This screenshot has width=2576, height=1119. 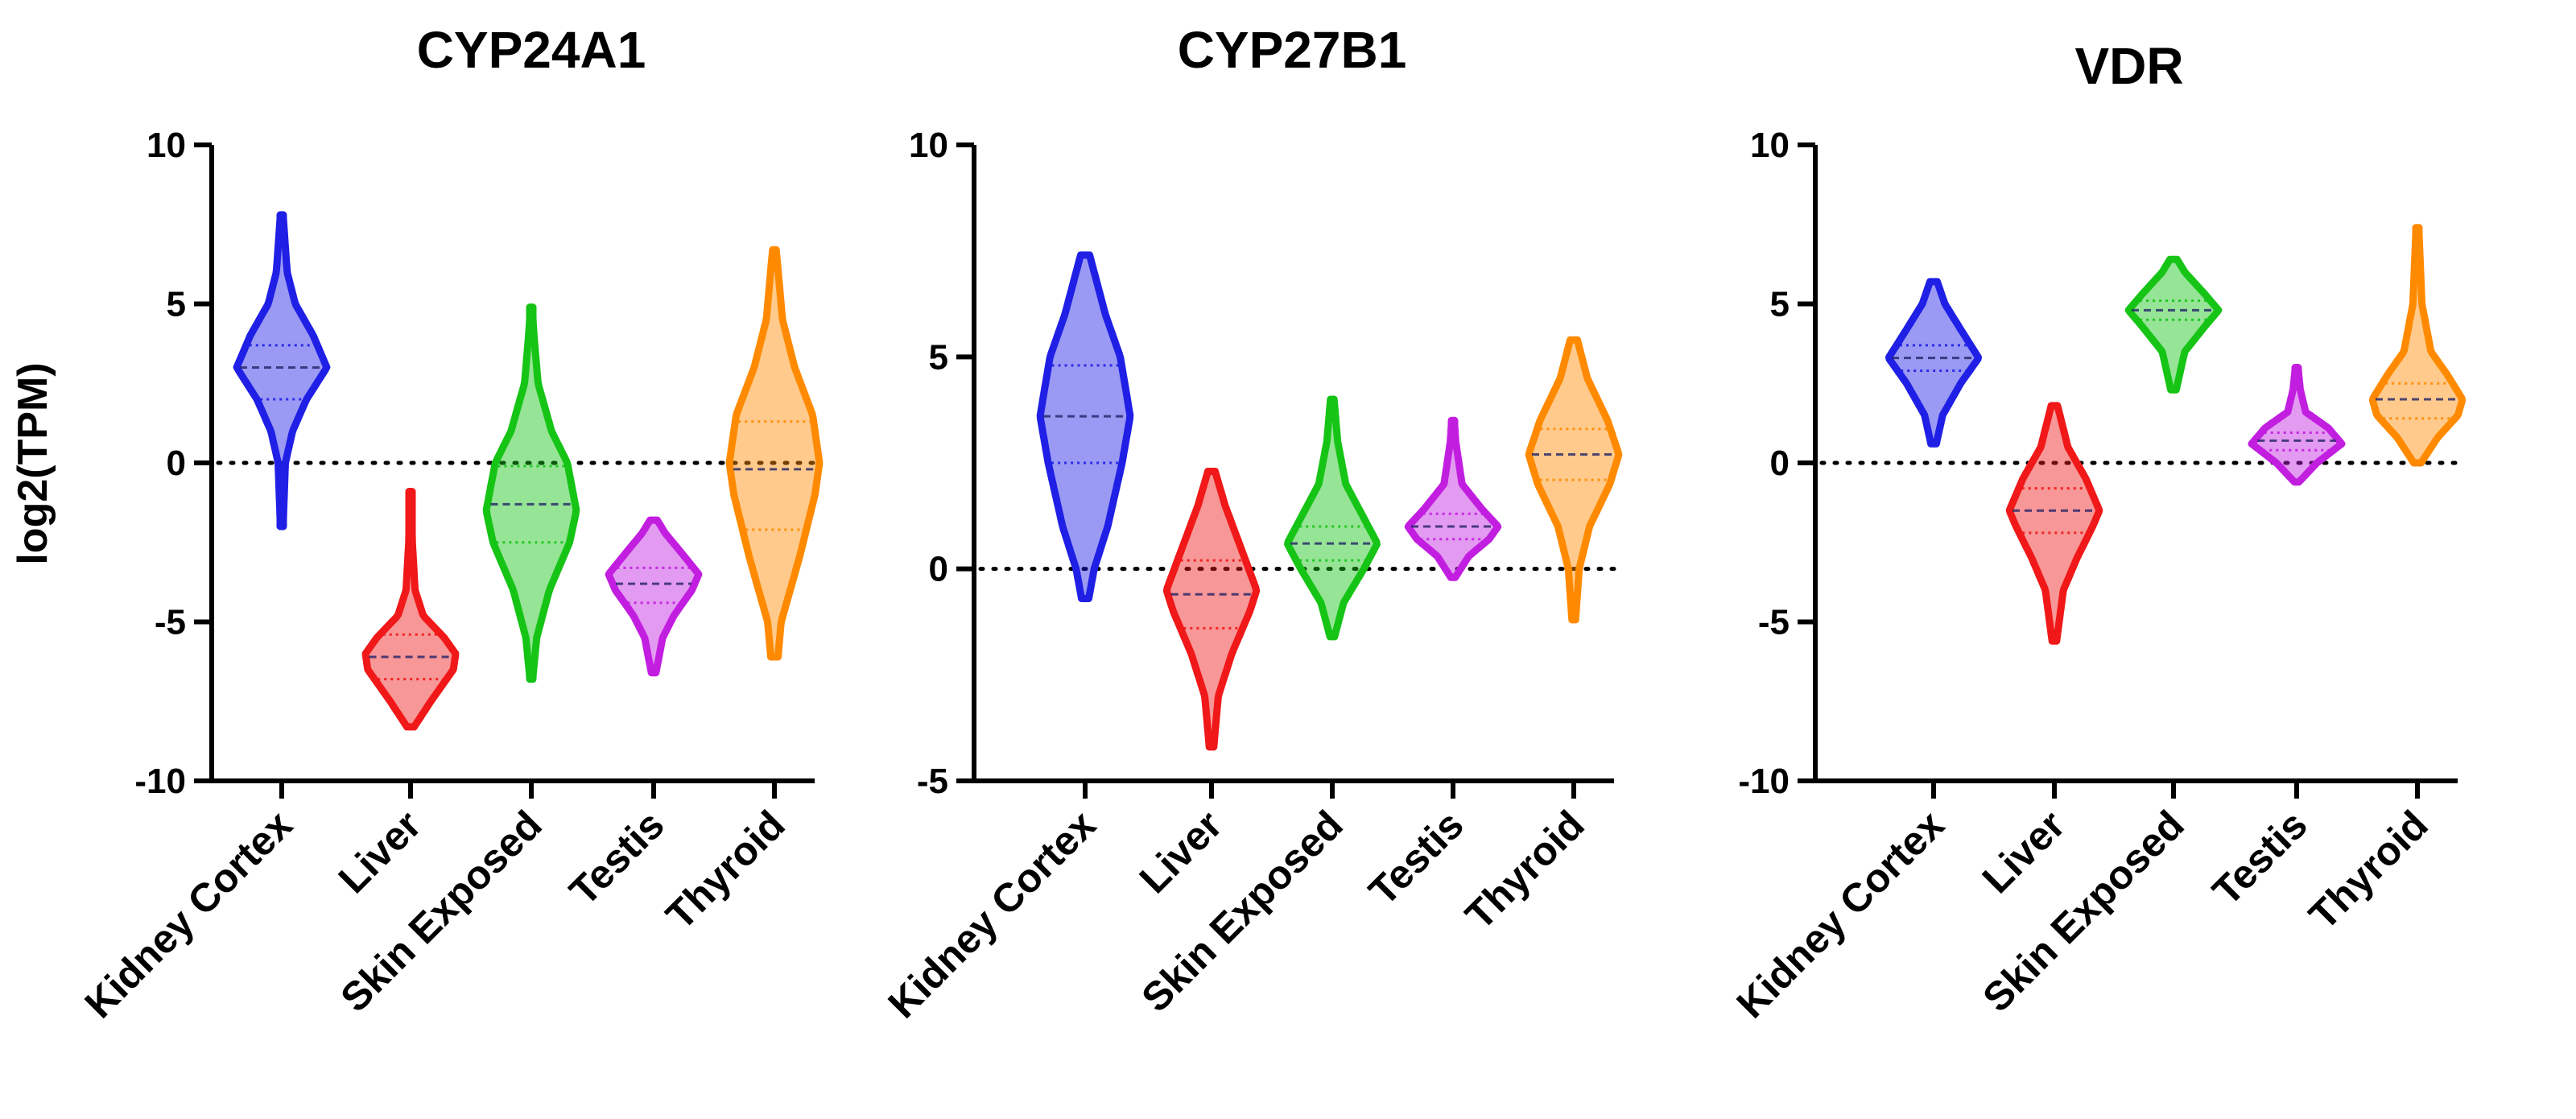 What do you see at coordinates (1292, 50) in the screenshot?
I see `panel-title: CYP27B1` at bounding box center [1292, 50].